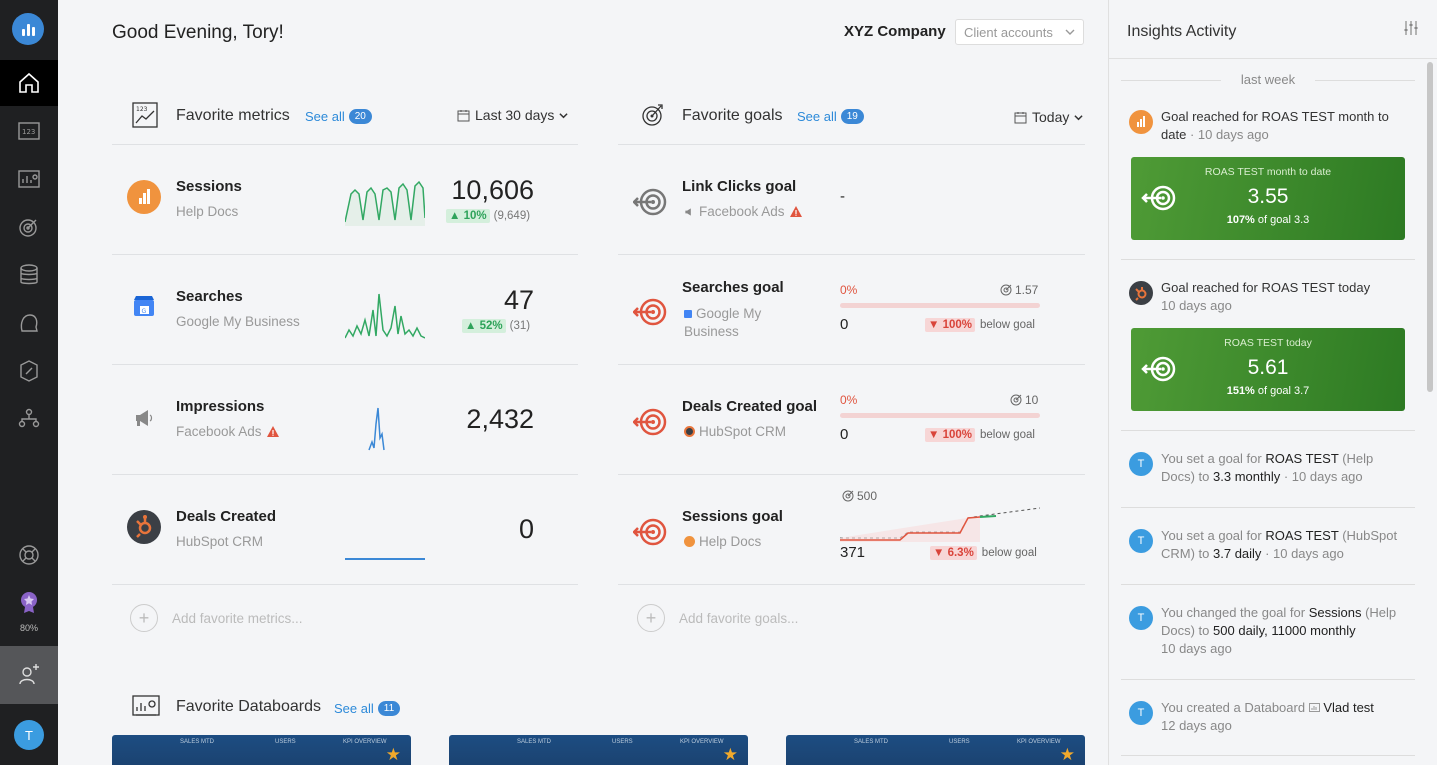 Image resolution: width=1437 pixels, height=765 pixels. Describe the element at coordinates (233, 115) in the screenshot. I see `metrics-title: Favorite metrics` at that location.